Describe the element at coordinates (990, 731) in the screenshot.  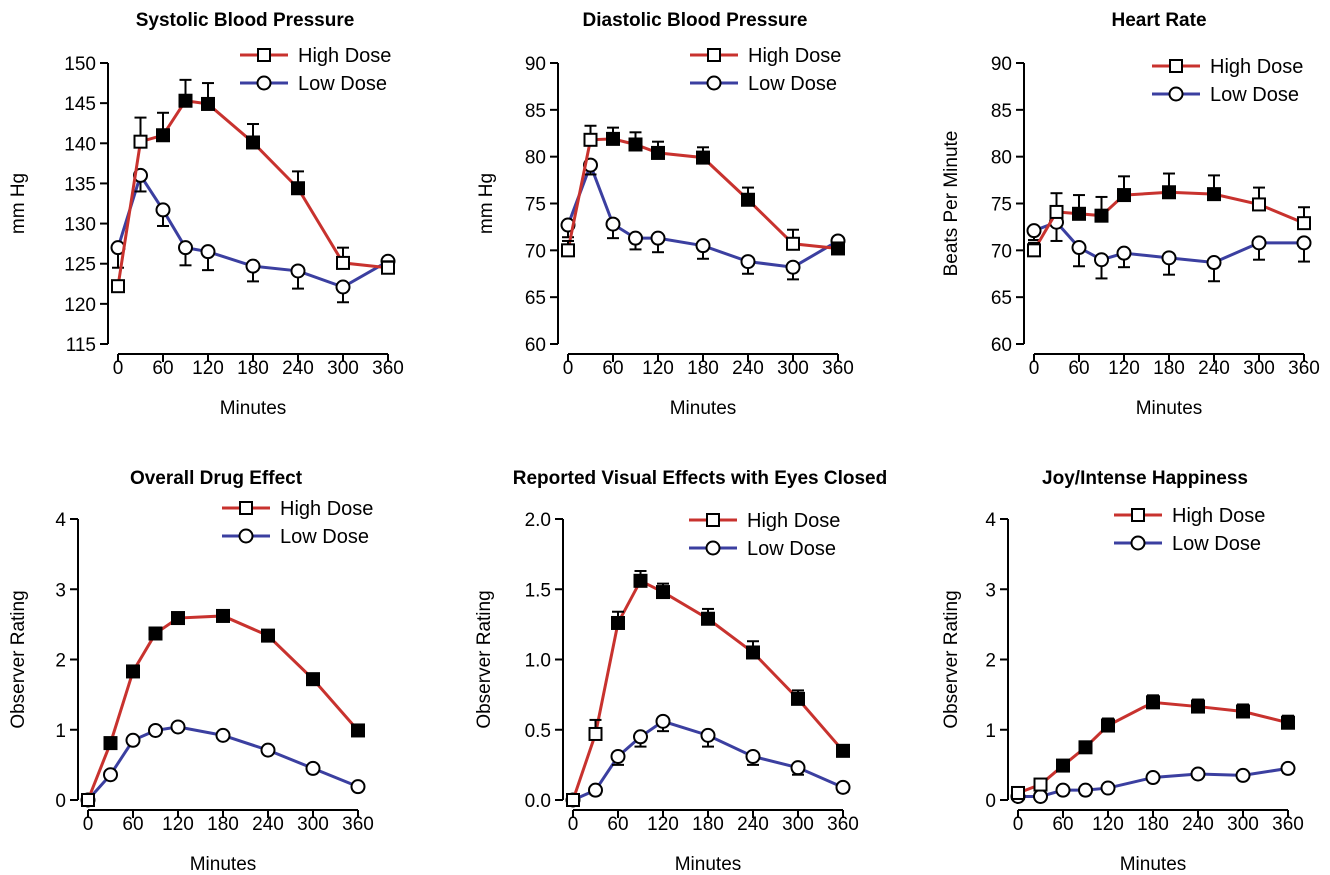
I see `y-tick-label: 1` at that location.